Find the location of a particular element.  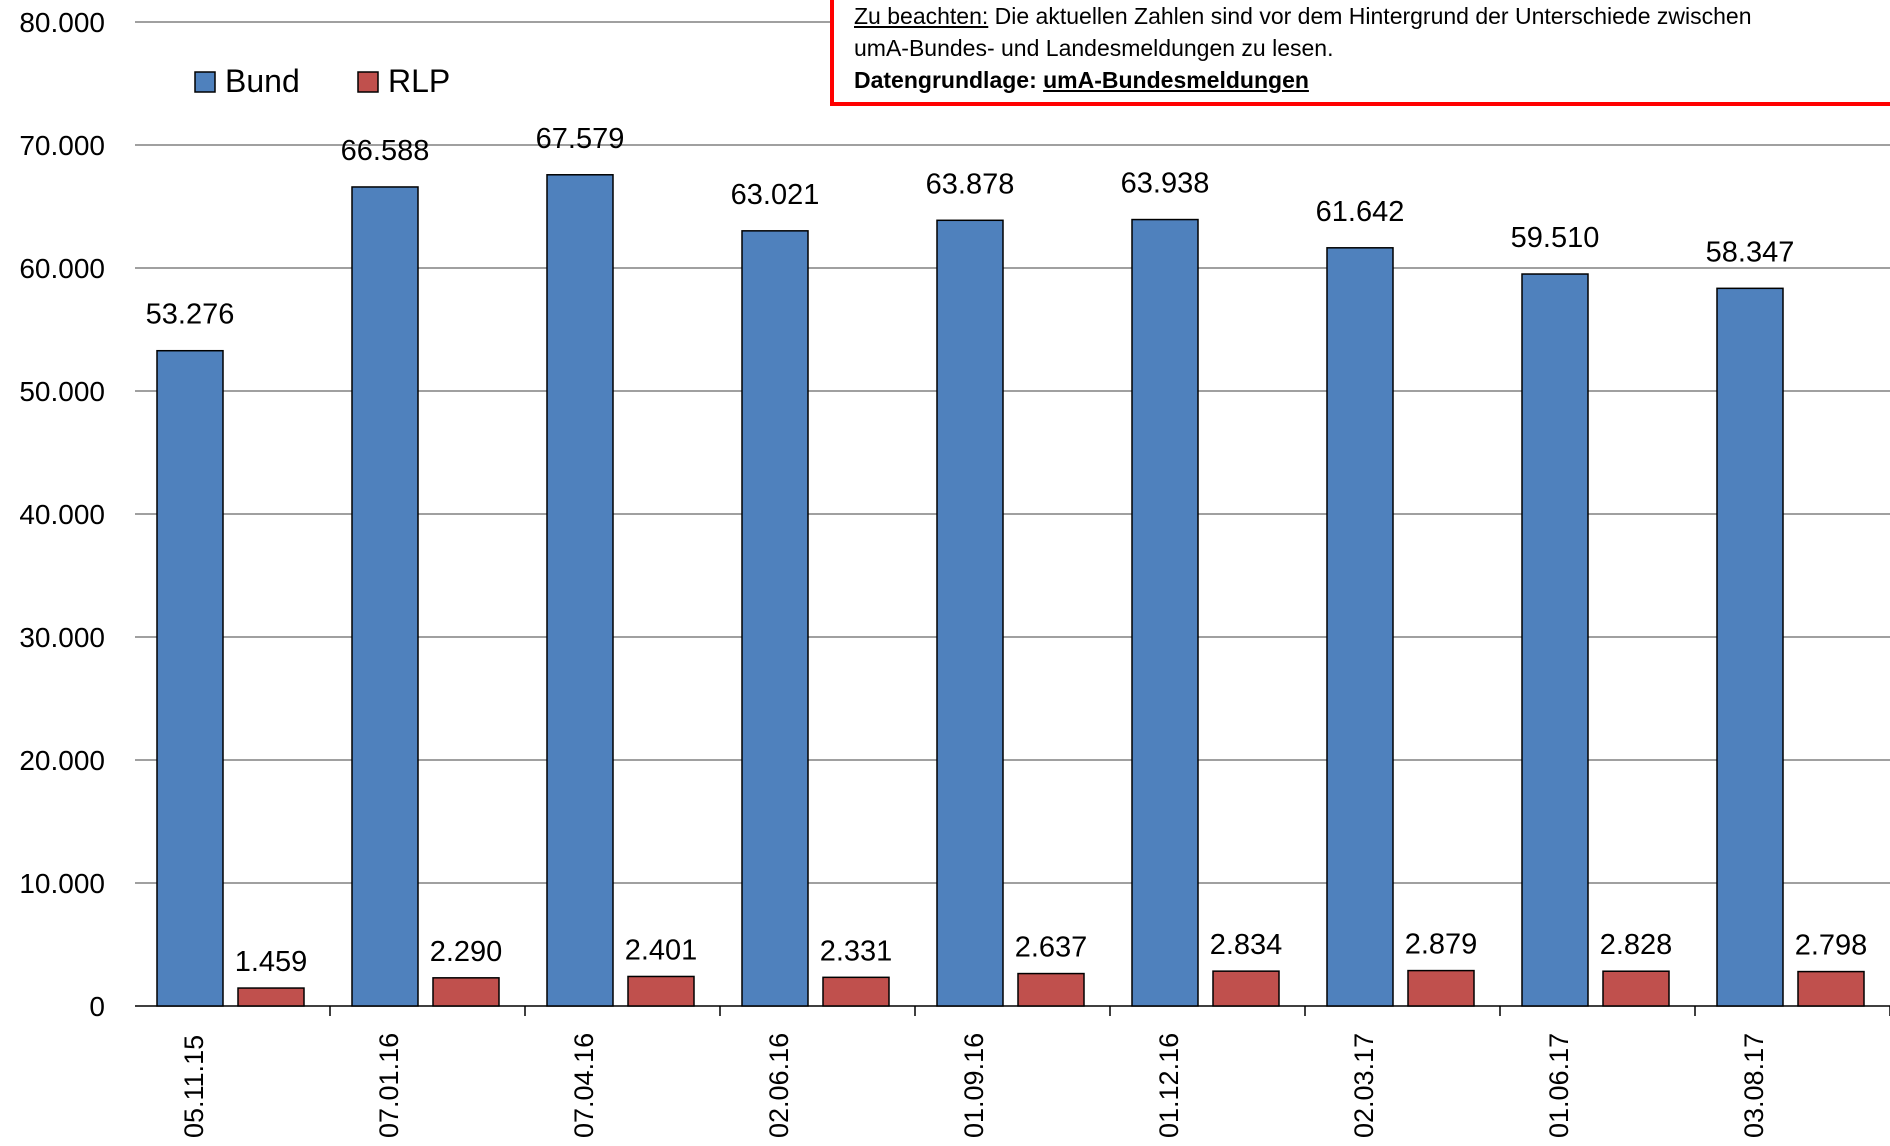

data-label-bund: 63.878 is located at coordinates (970, 184).